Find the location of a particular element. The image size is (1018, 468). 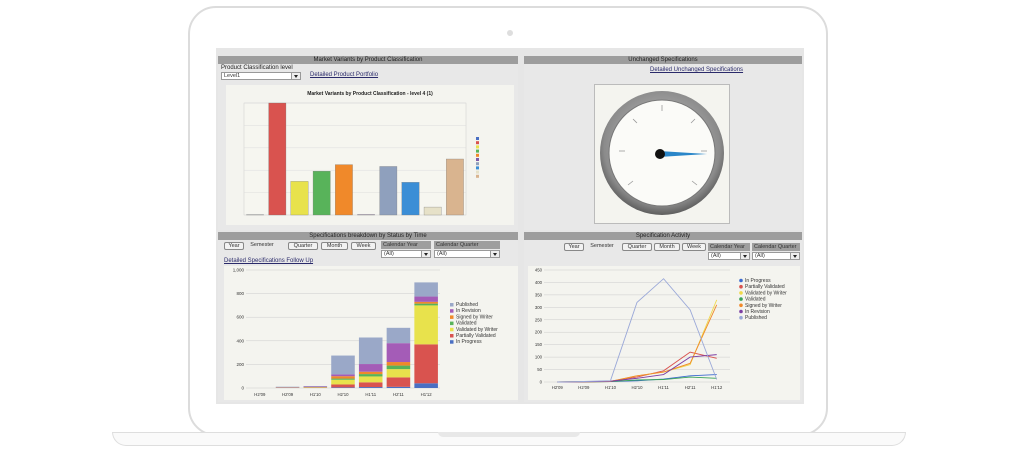

breakdown-y-tick: 1,000 is located at coordinates (239, 270).